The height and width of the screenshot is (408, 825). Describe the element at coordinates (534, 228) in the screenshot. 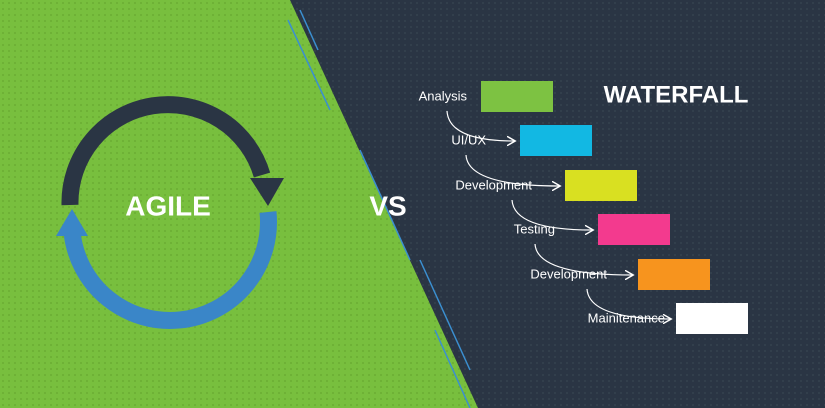

I see `step-label: Testing` at that location.